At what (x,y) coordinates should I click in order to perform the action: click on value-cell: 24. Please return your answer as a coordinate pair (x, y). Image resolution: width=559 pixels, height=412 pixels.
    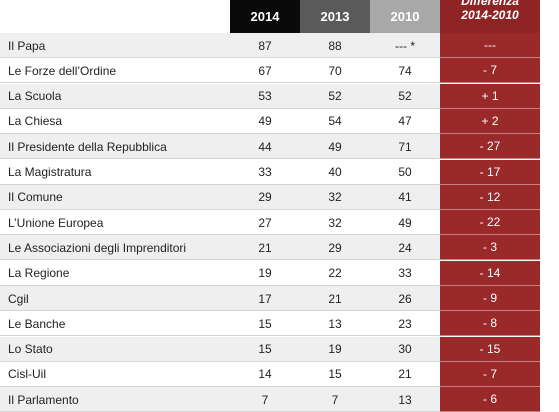
    Looking at the image, I should click on (405, 247).